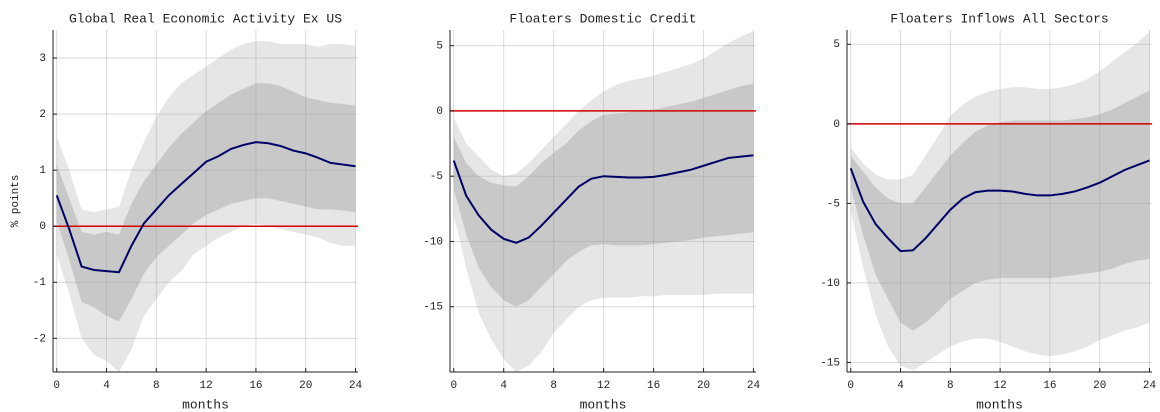 The height and width of the screenshot is (412, 1160). I want to click on y-tick-label: 1, so click(42, 171).